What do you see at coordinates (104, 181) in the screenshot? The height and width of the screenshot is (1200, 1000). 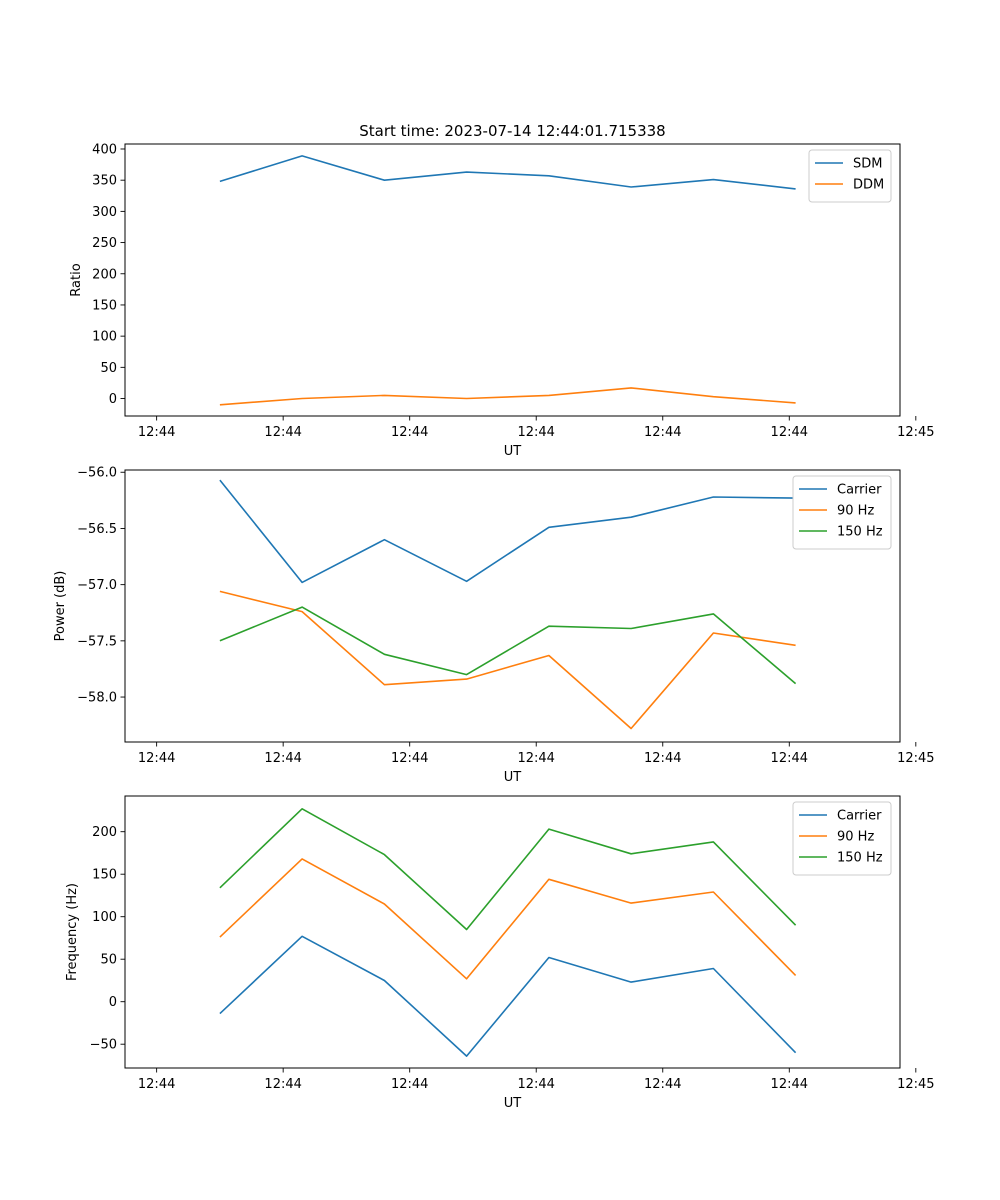 I see `y-tick-label: 350` at bounding box center [104, 181].